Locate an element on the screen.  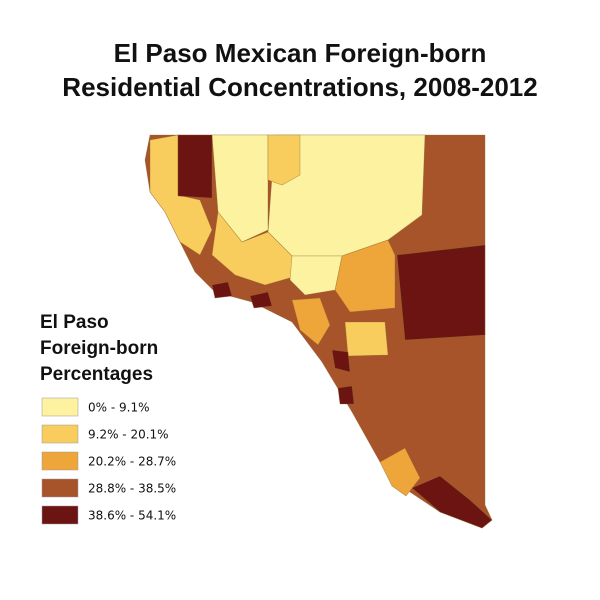
legend-label: 28.8% - 38.5% is located at coordinates (132, 489).